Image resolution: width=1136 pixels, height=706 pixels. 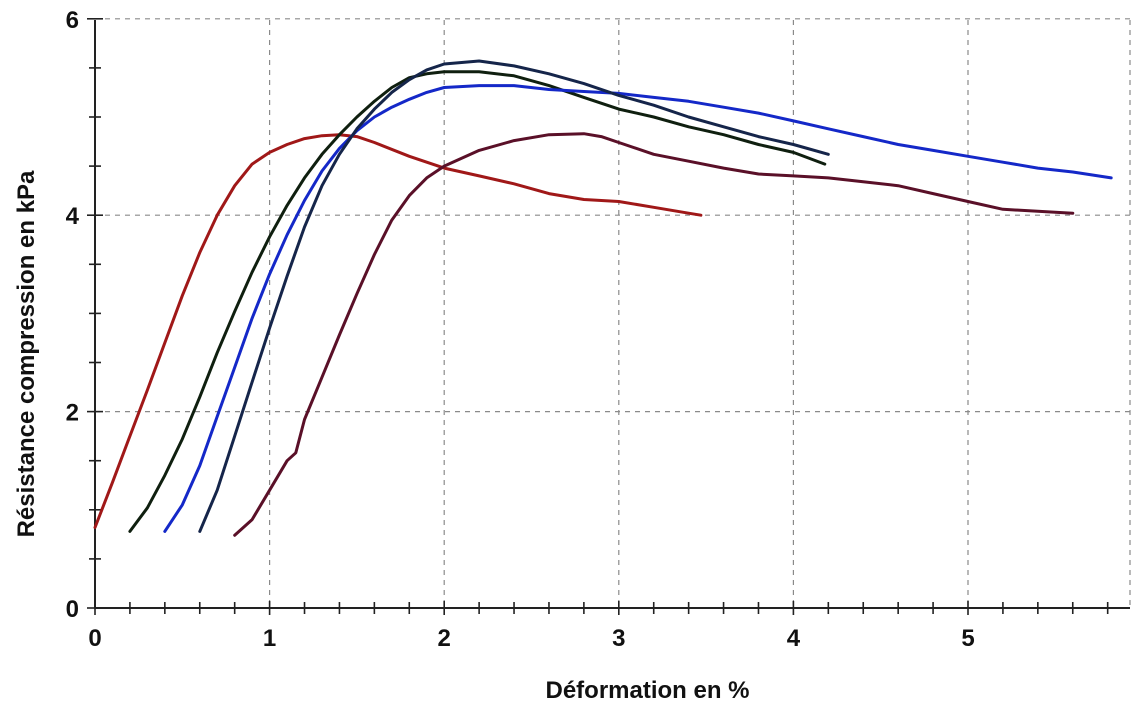 I want to click on y-axis-title: Résistance compression en kPa, so click(x=26, y=353).